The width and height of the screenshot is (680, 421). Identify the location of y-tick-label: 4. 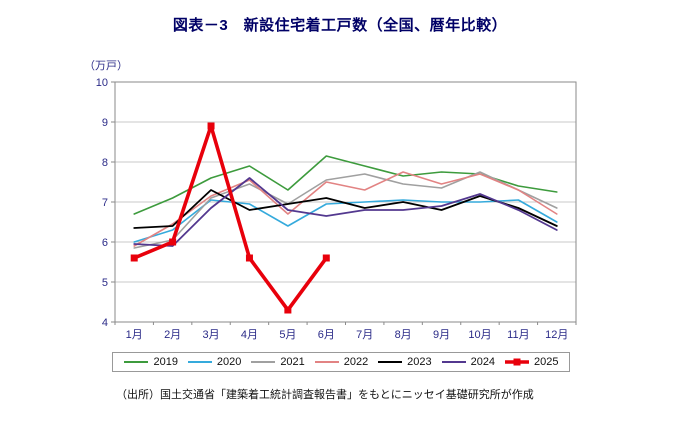
(105, 323).